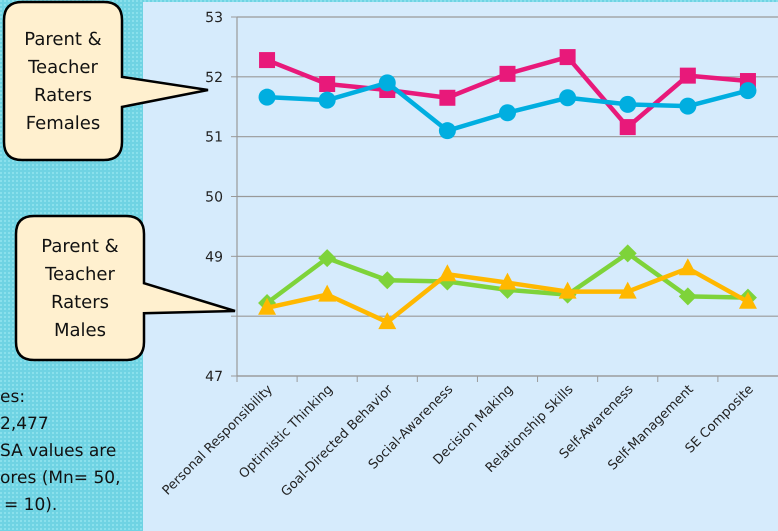  What do you see at coordinates (214, 377) in the screenshot?
I see `y-tick-label: 47` at bounding box center [214, 377].